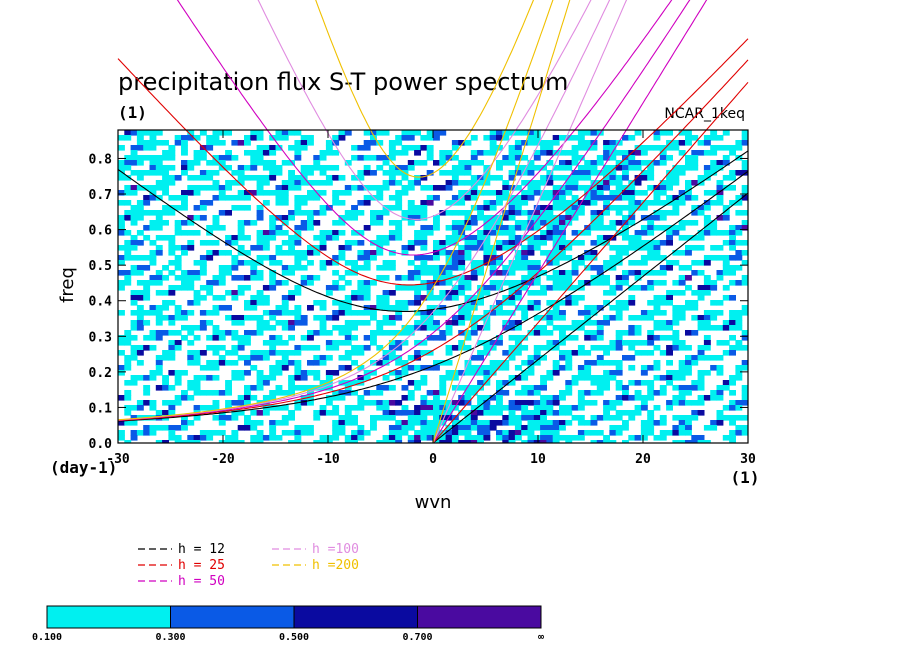 The width and height of the screenshot is (904, 654). I want to click on y-tick-label: 0.3, so click(100, 337).